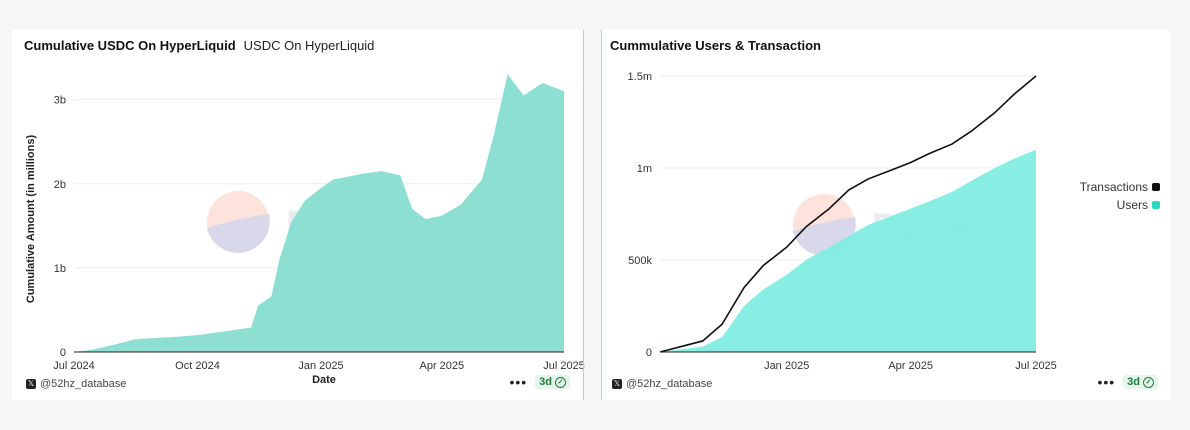 Image resolution: width=1190 pixels, height=430 pixels. Describe the element at coordinates (1113, 187) in the screenshot. I see `legend-label: Transactions` at that location.